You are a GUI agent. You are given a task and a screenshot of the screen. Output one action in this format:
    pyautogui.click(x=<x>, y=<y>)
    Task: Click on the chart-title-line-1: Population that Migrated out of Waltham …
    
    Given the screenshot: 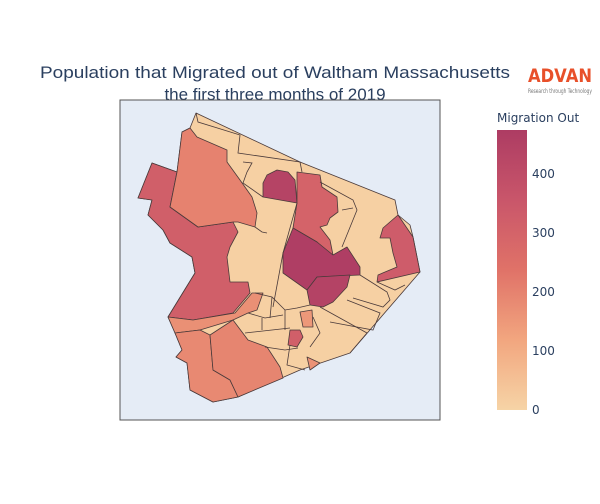 What is the action you would take?
    pyautogui.click(x=275, y=72)
    